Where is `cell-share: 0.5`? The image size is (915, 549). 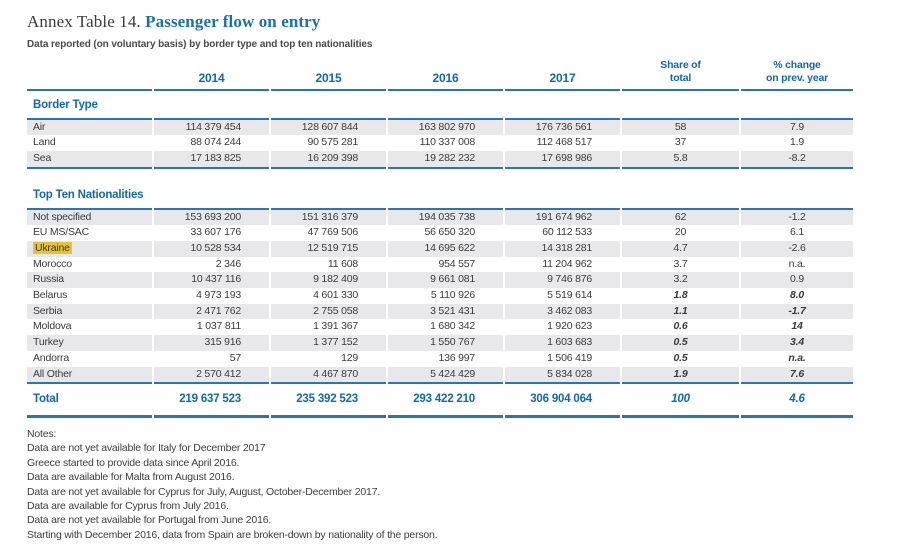
cell-share: 0.5 is located at coordinates (680, 343).